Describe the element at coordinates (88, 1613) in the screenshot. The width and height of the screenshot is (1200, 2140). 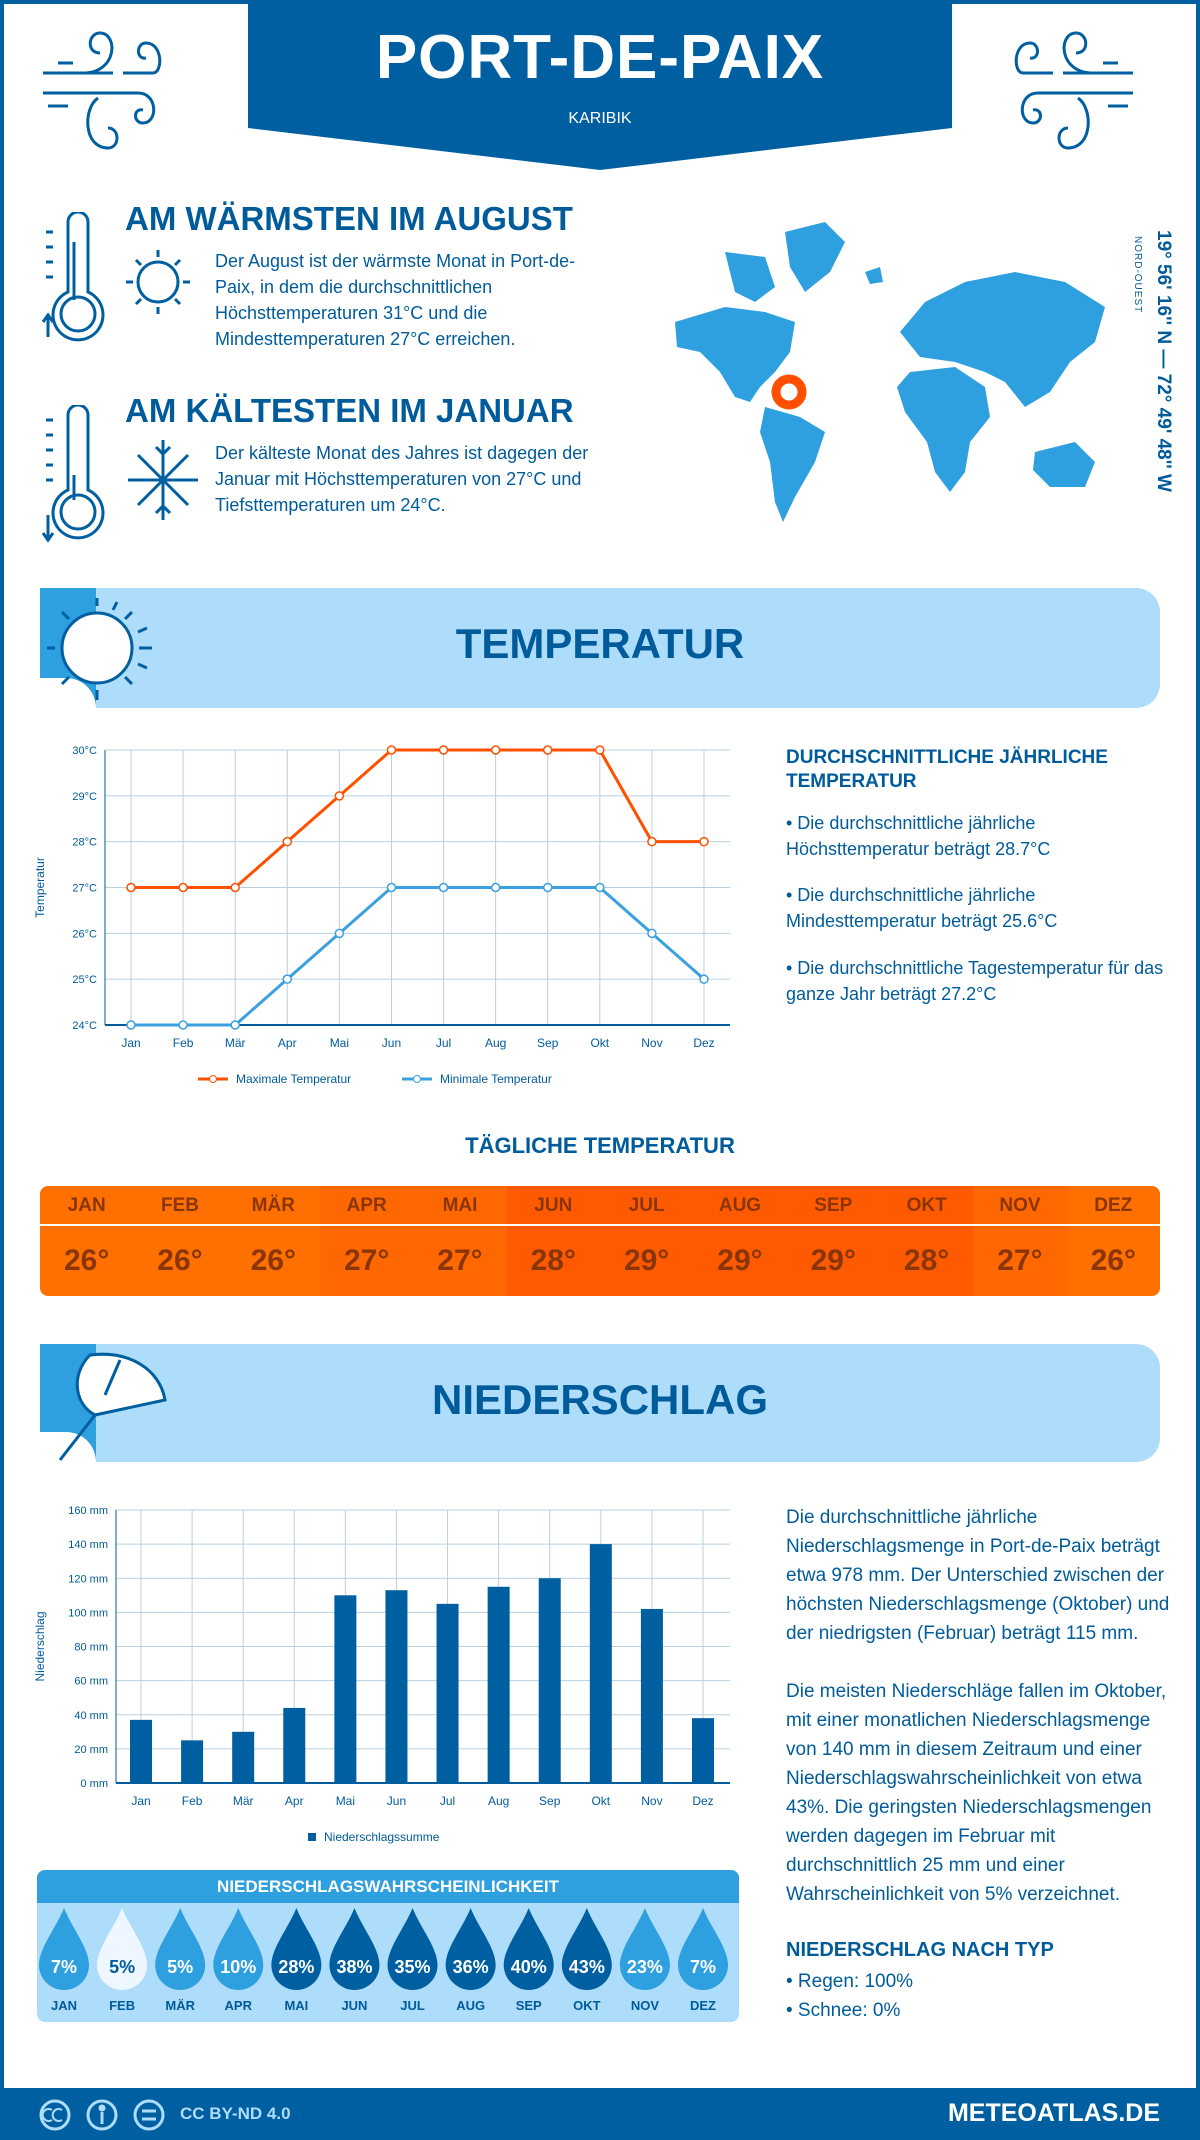
I see `y-tick-label: 100 mm` at that location.